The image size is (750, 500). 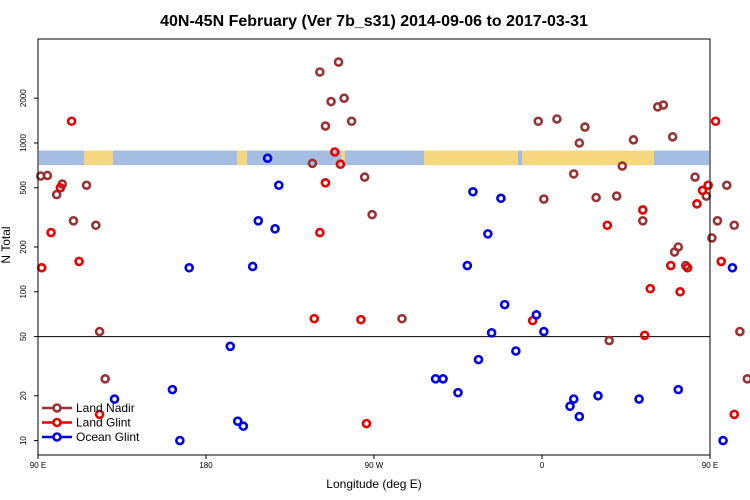 What do you see at coordinates (108, 437) in the screenshot?
I see `ocean-glint-legend-label: Ocean Glint` at bounding box center [108, 437].